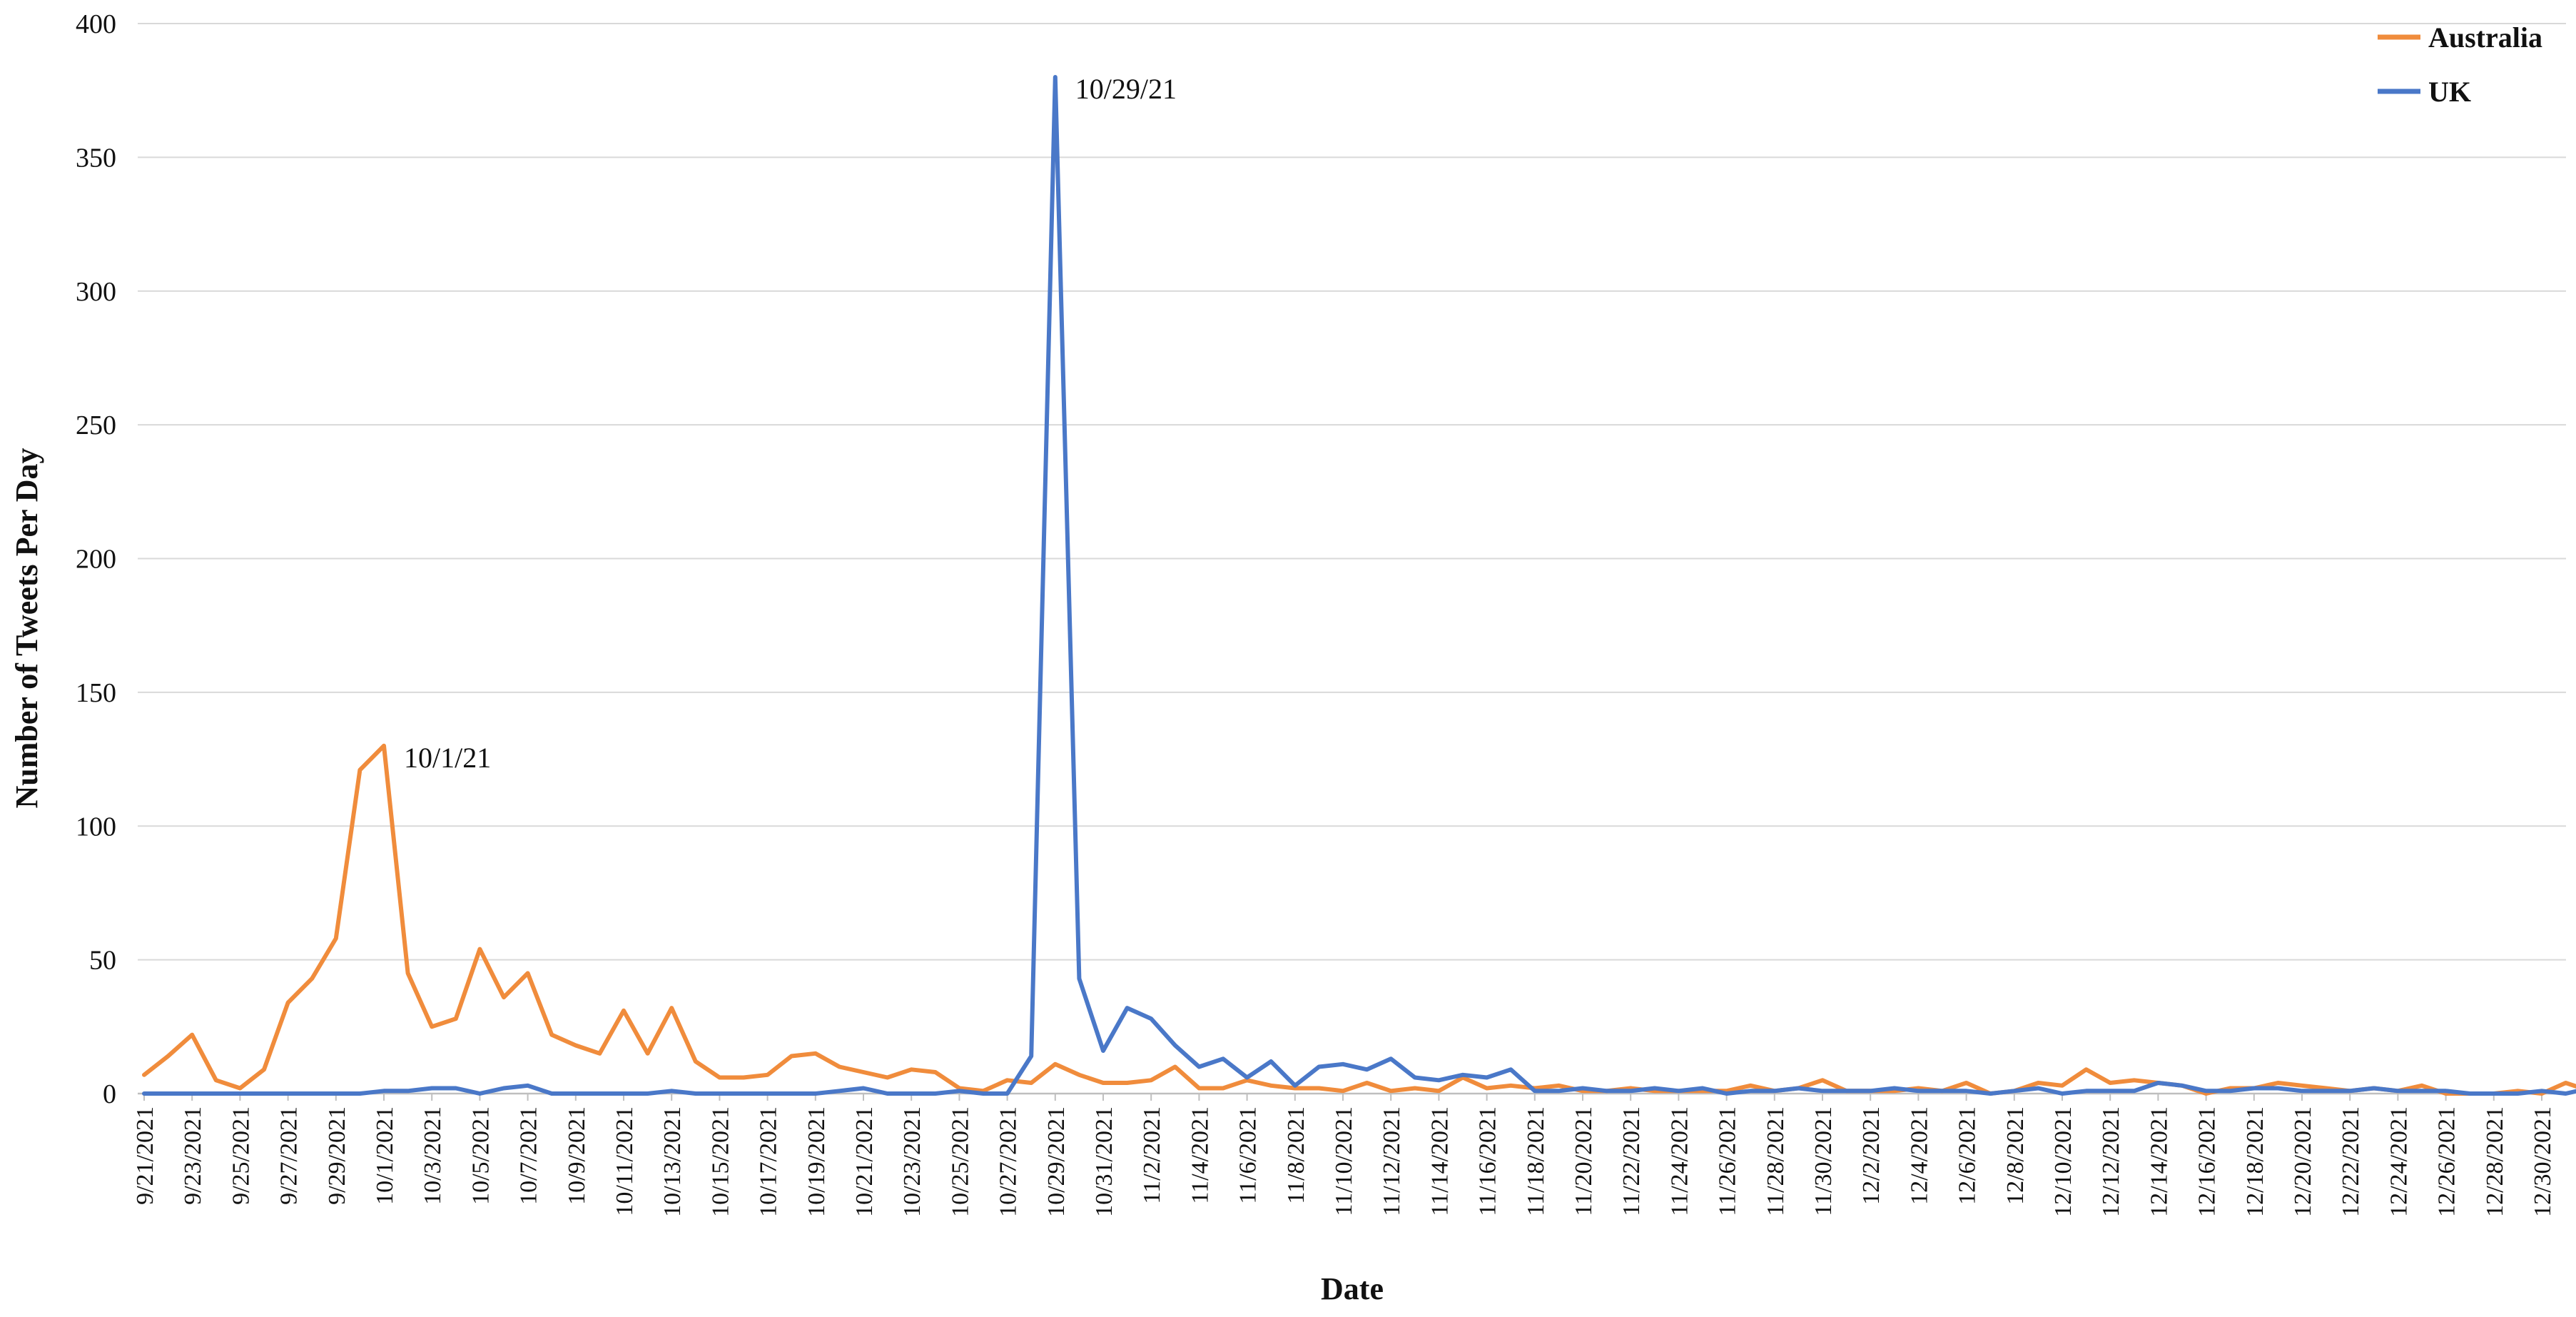 This screenshot has width=2576, height=1317. What do you see at coordinates (2063, 1162) in the screenshot?
I see `x-tick-label: 12/10/2021` at bounding box center [2063, 1162].